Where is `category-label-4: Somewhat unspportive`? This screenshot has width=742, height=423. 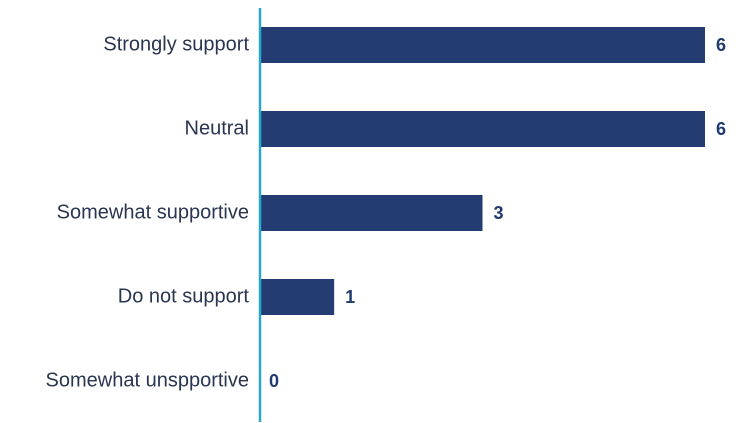
category-label-4: Somewhat unspportive is located at coordinates (147, 380).